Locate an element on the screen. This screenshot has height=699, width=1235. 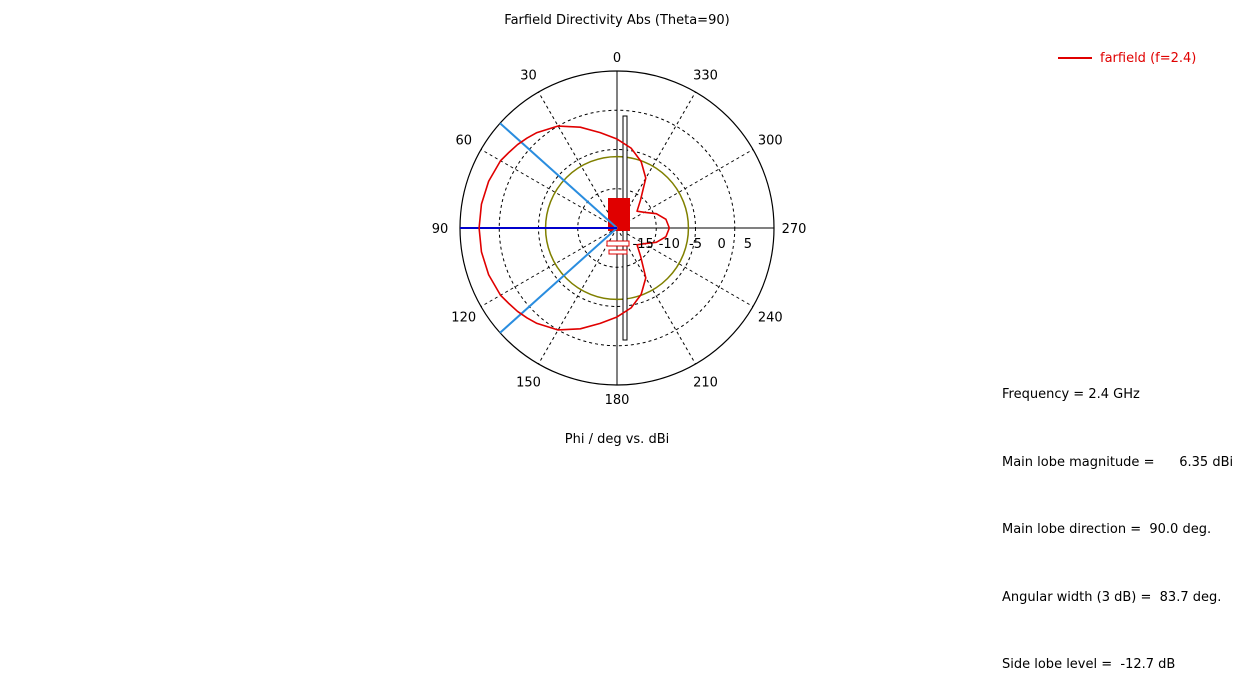
angle-label-0: 0 is located at coordinates (617, 58).